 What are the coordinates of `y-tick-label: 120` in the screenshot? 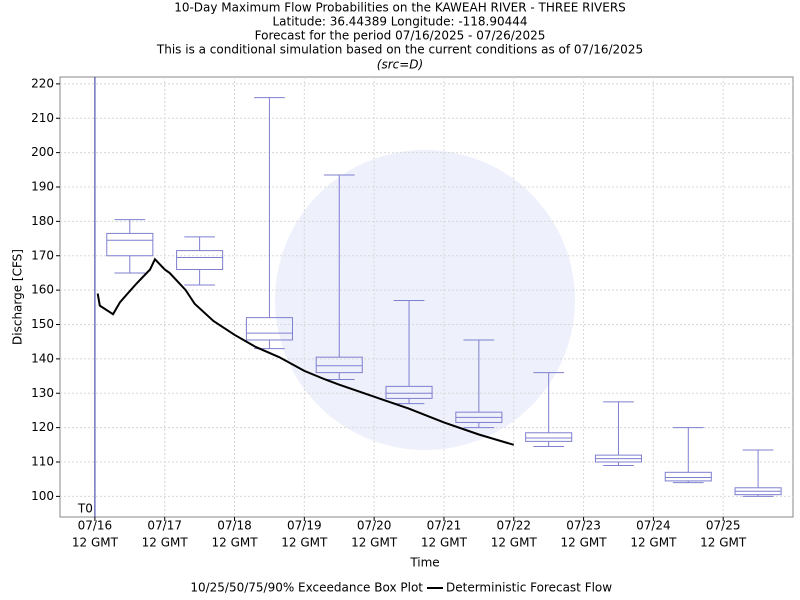 It's located at (42, 427).